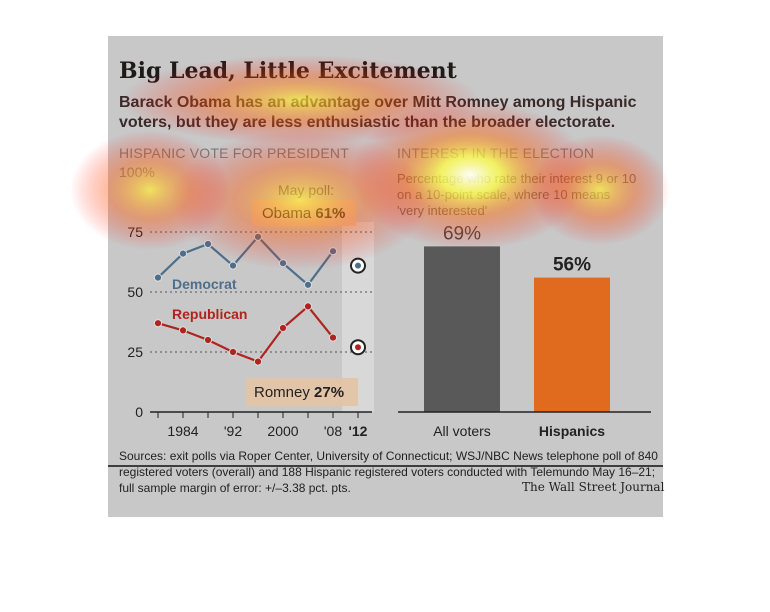  Describe the element at coordinates (135, 352) in the screenshot. I see `y-tick-label: 25` at that location.